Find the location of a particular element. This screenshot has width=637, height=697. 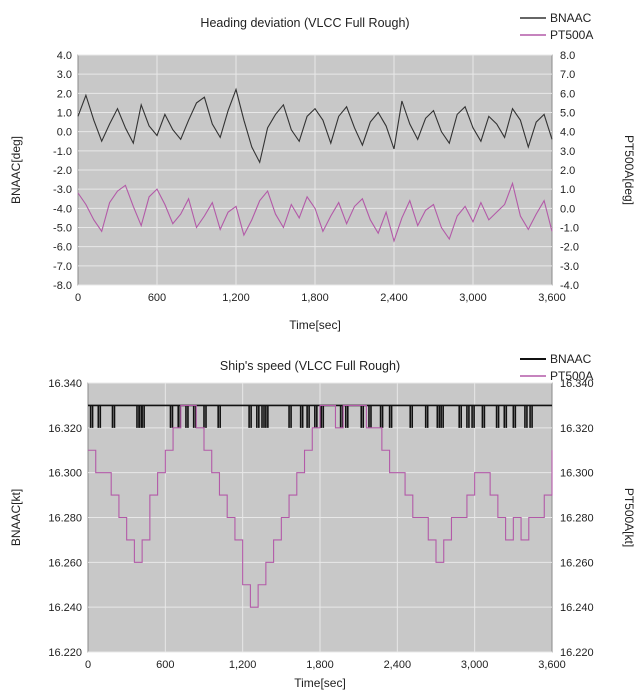

y-tick-label: 16.260 is located at coordinates (65, 563).